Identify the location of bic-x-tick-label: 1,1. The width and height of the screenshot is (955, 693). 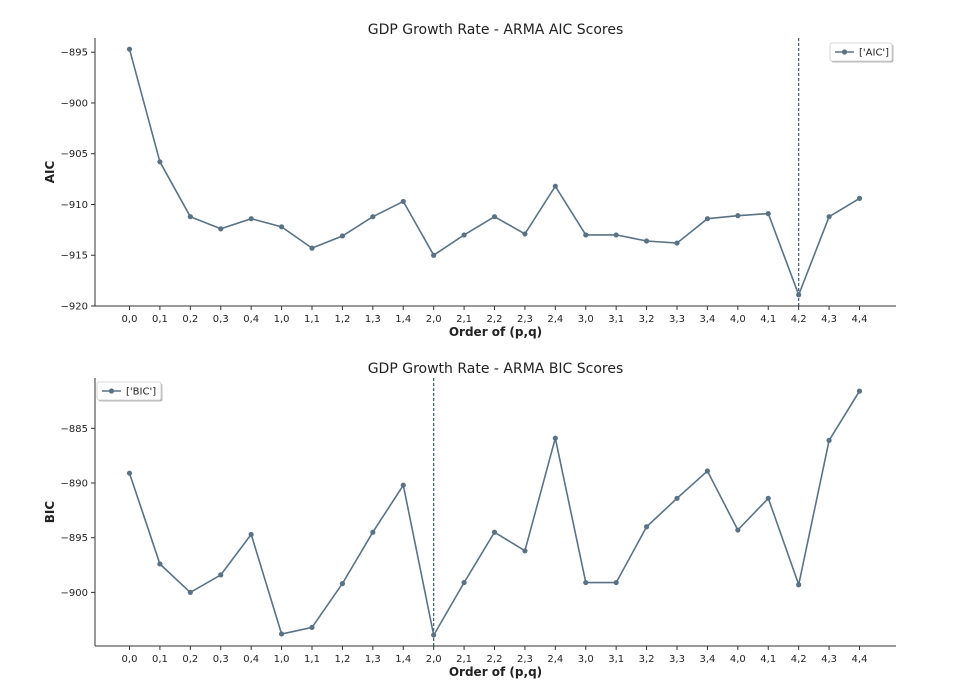
(312, 659).